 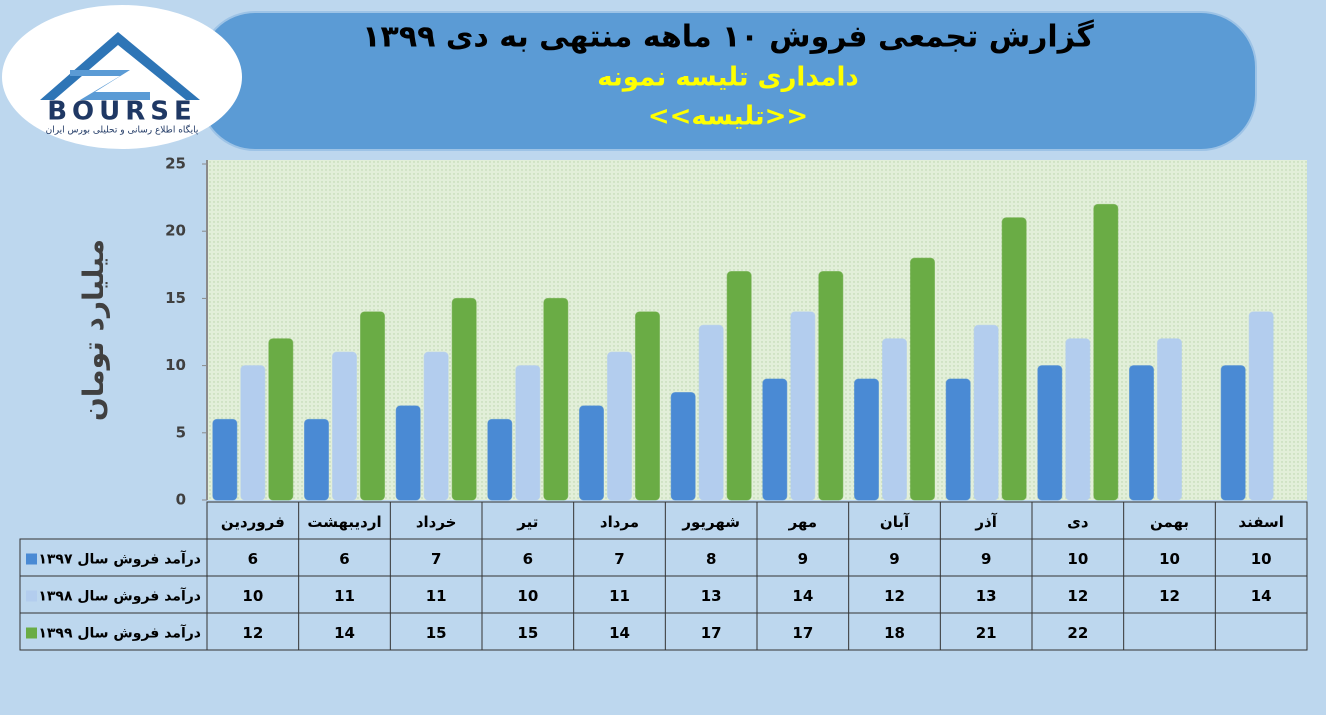 What do you see at coordinates (436, 522) in the screenshot?
I see `x-tick-label: خرداد` at bounding box center [436, 522].